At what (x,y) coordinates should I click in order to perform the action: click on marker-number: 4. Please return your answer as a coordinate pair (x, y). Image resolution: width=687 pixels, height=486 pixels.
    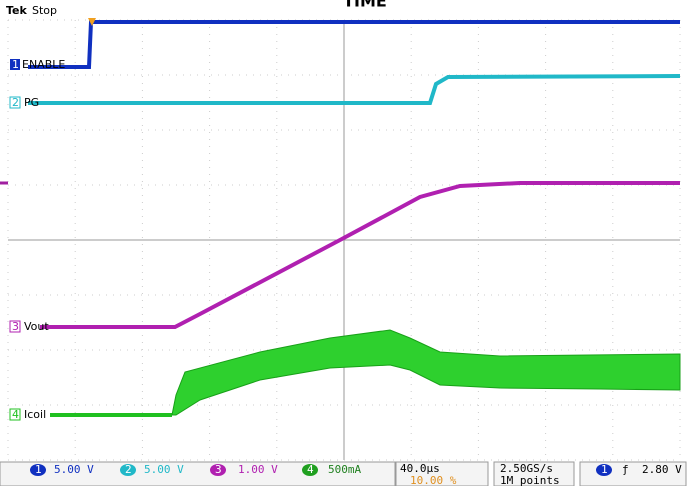
    Looking at the image, I should click on (15, 414).